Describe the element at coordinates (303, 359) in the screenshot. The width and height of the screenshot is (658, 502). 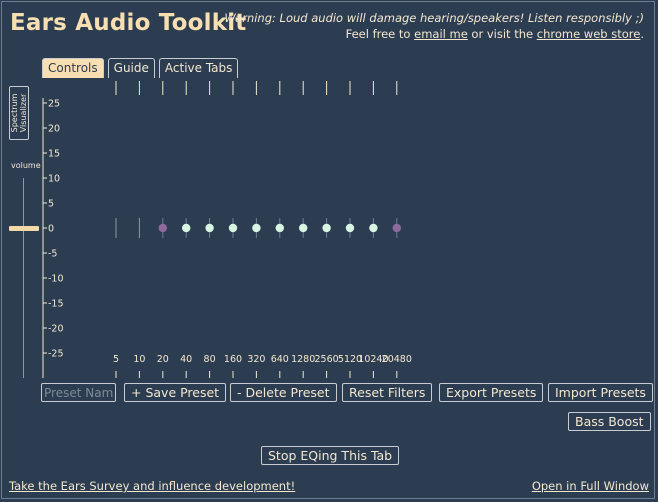
I see `freq-tick-label: 1280` at that location.